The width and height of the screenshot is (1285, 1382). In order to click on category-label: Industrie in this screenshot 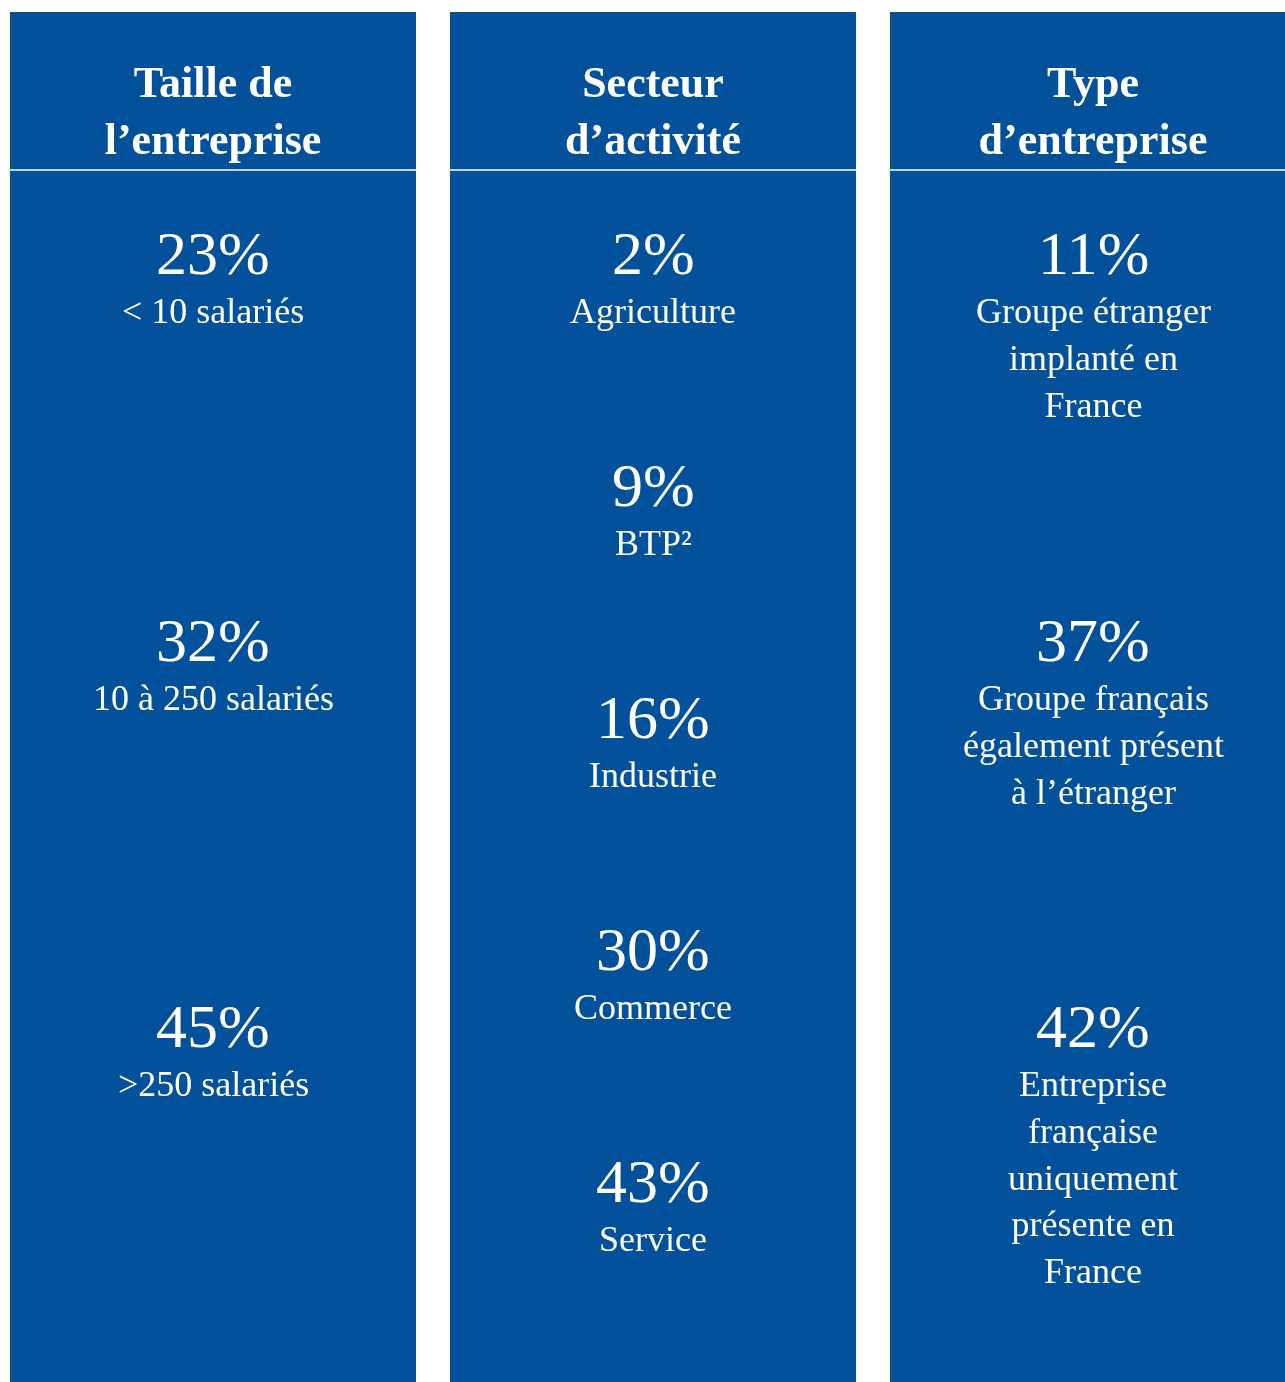, I will do `click(653, 775)`.